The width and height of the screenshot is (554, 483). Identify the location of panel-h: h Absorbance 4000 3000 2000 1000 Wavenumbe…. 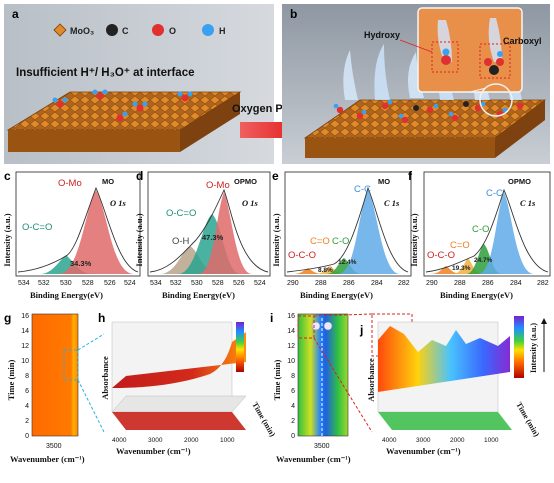
(187, 383).